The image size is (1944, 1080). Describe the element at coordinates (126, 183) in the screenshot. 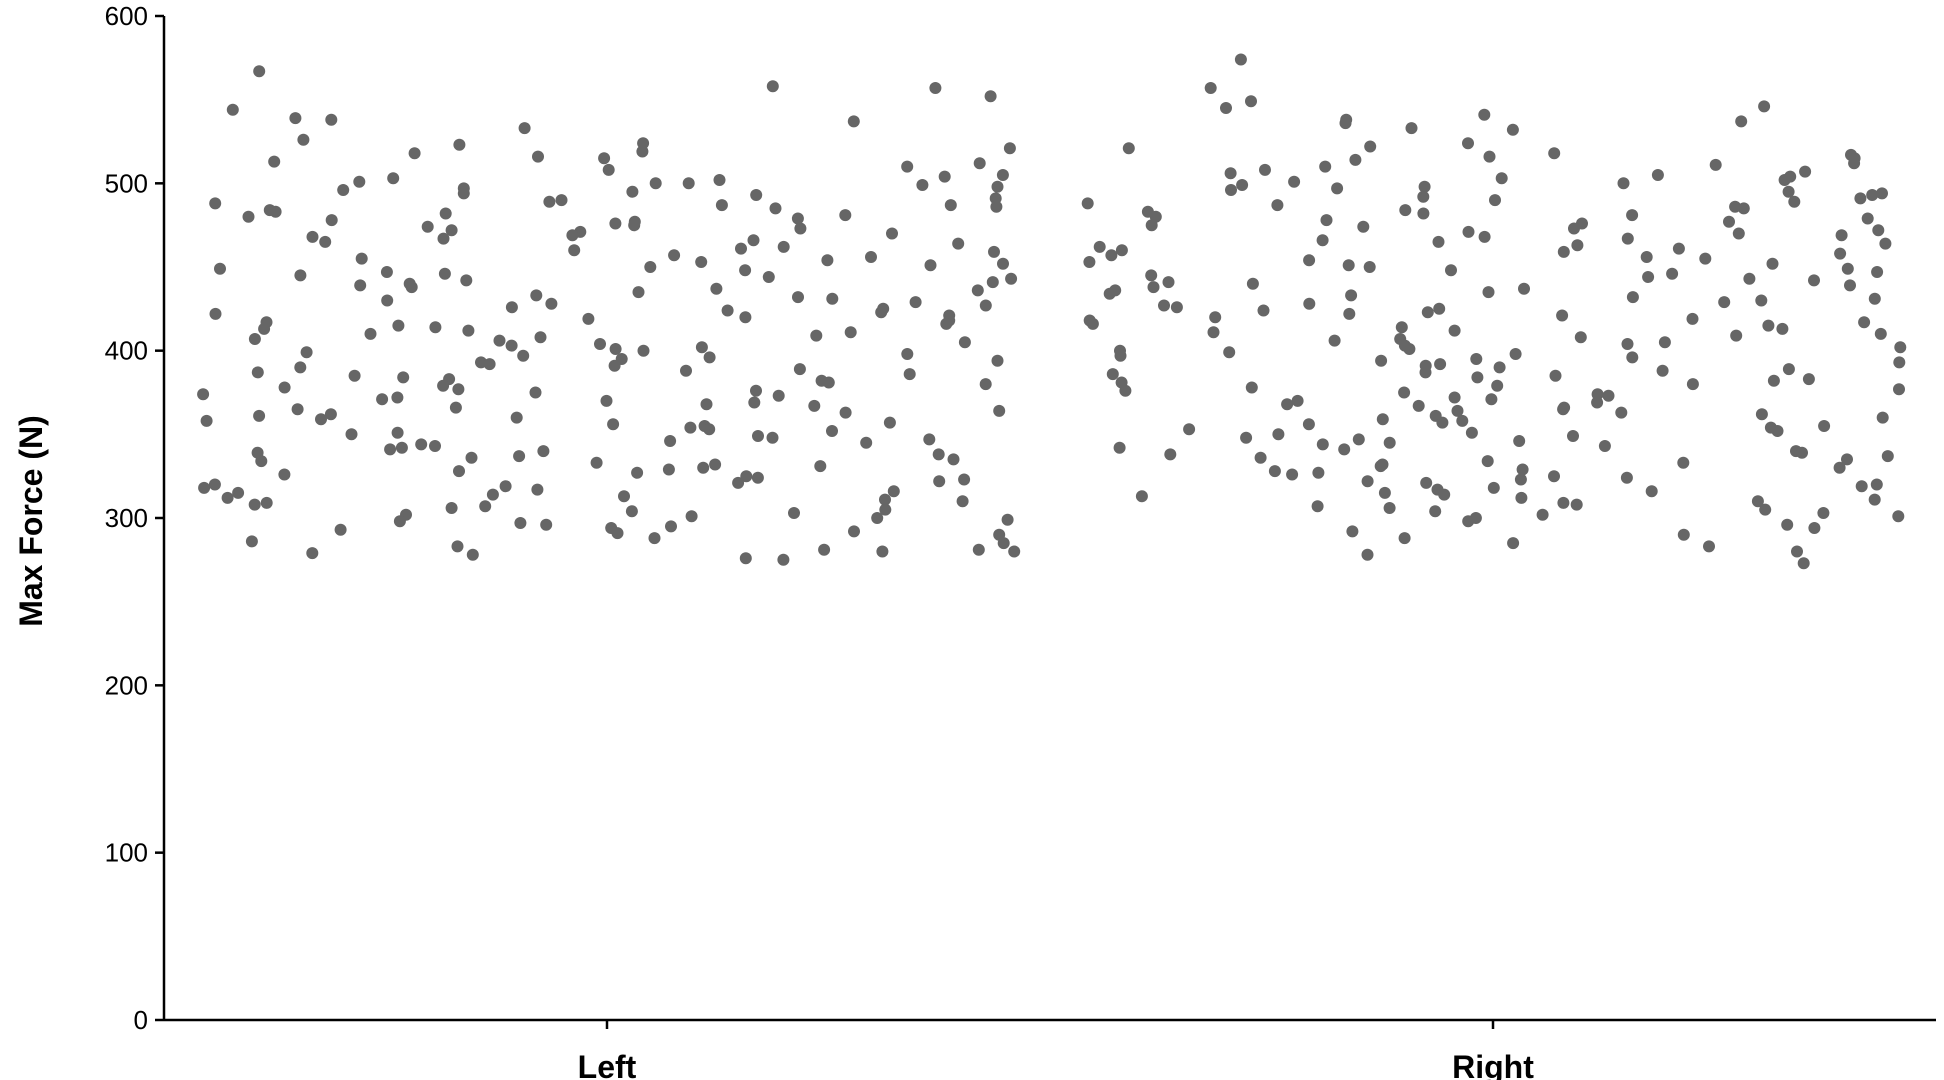

I see `y-tick-label: 500` at that location.